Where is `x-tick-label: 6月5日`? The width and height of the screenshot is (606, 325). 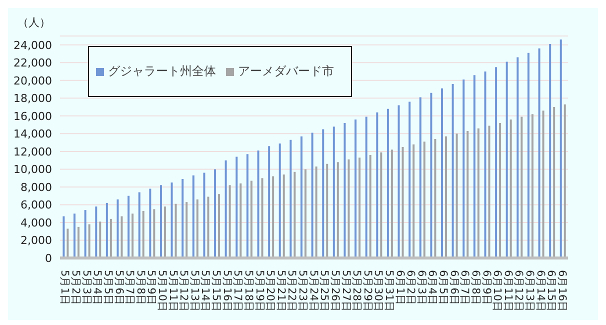 x-tick-label: 6月5日 is located at coordinates (443, 288).